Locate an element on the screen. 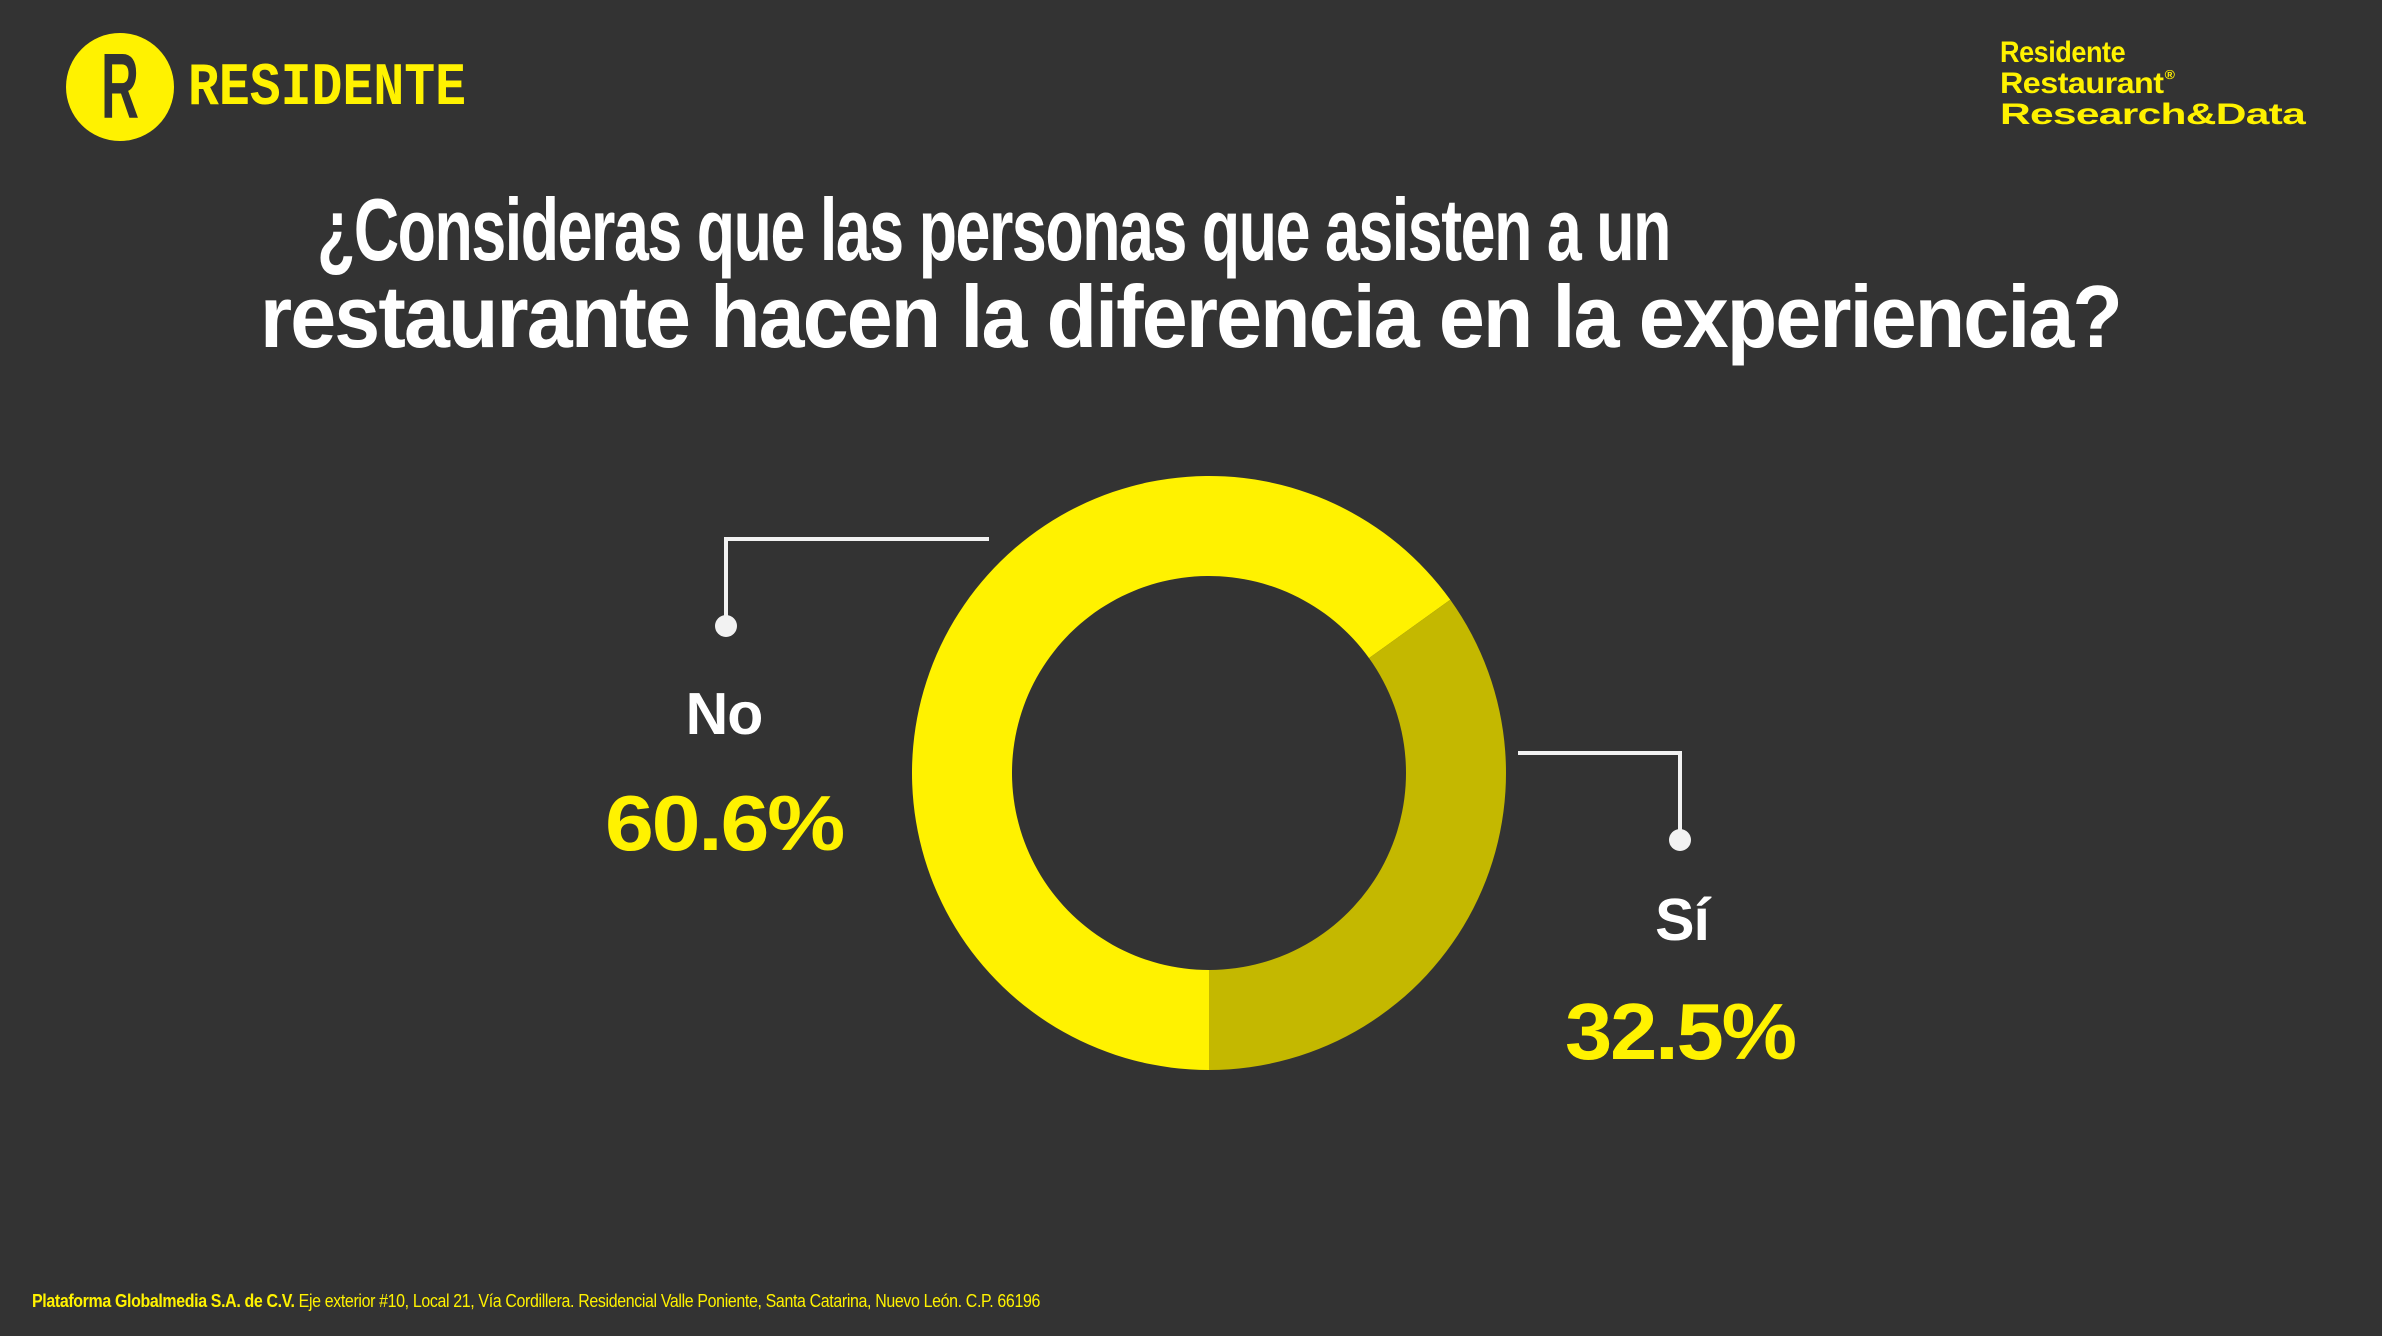 The width and height of the screenshot is (2382, 1336). brand-line-2-text: Restaurant is located at coordinates (2082, 83).